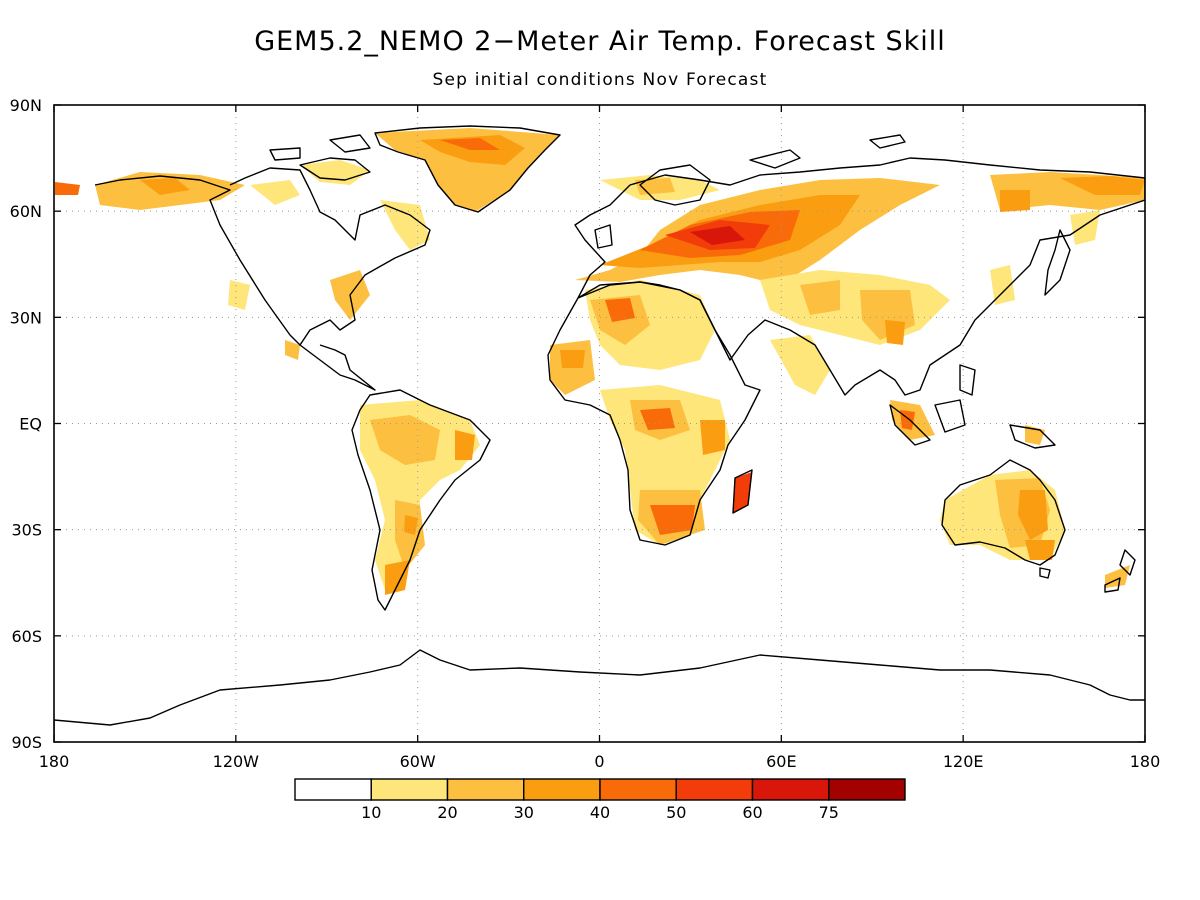 This screenshot has width=1200, height=900. I want to click on lat-label: 30N, so click(26, 317).